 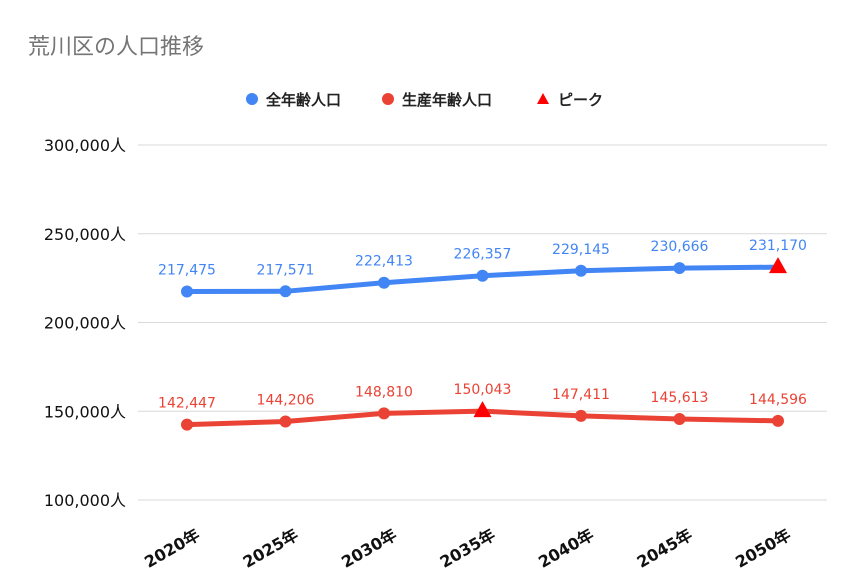 What do you see at coordinates (187, 404) in the screenshot?
I see `data-label: 142,447` at bounding box center [187, 404].